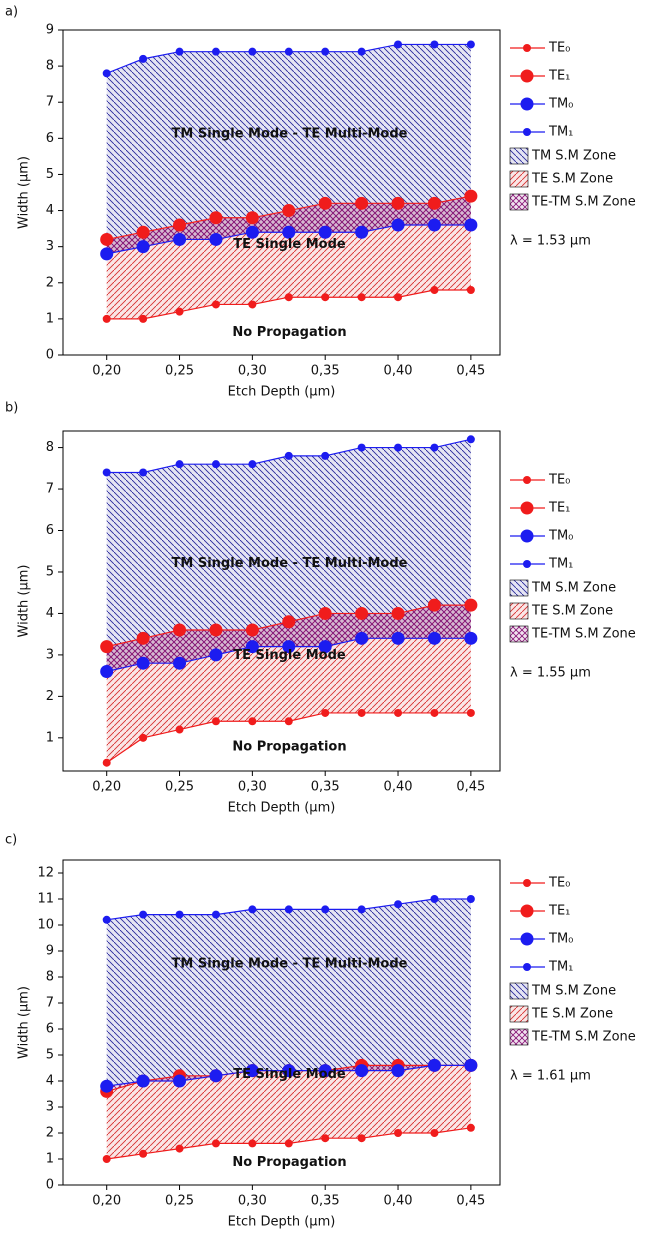 This screenshot has width=672, height=1238. I want to click on legend-label: TM₀, so click(560, 939).